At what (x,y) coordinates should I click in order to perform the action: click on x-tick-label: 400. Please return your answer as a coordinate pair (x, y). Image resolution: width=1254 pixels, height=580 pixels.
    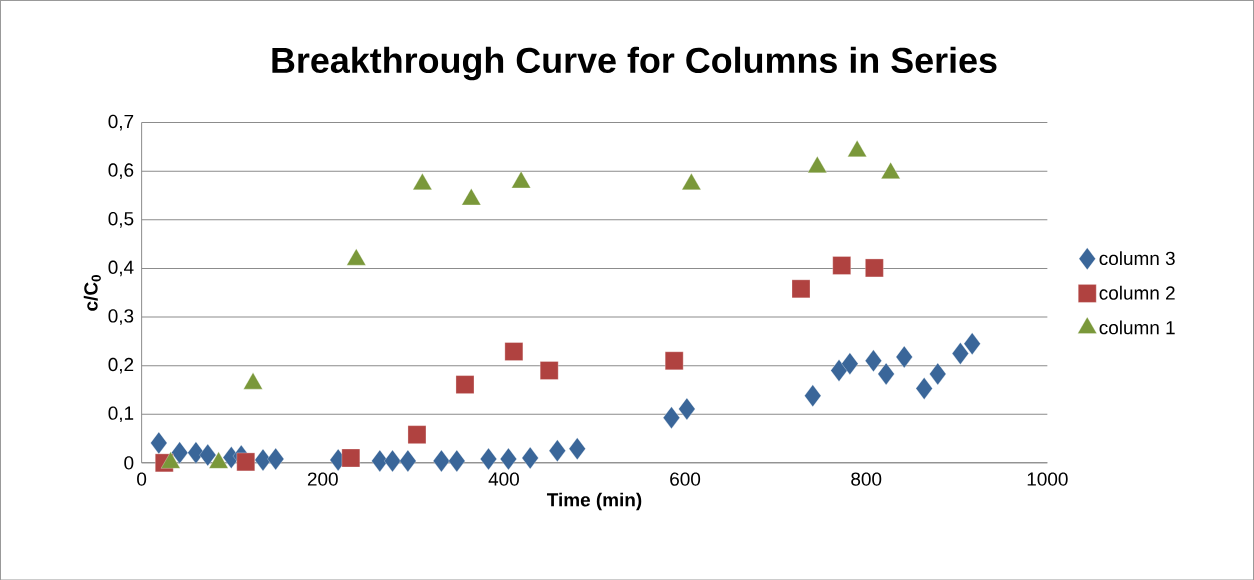
    Looking at the image, I should click on (503, 479).